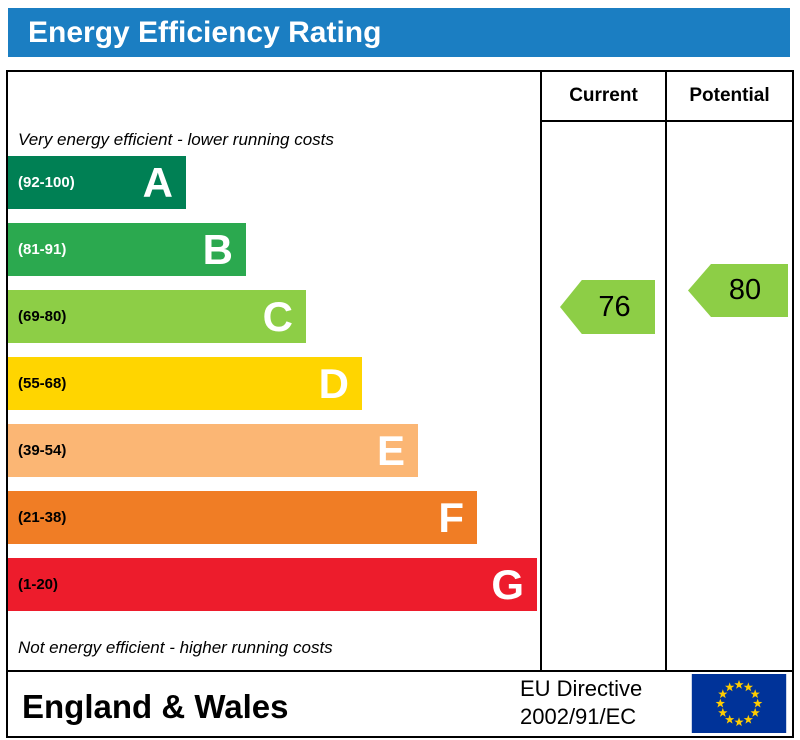 The image size is (800, 740). Describe the element at coordinates (739, 703) in the screenshot. I see `eu-flag-icon` at that location.